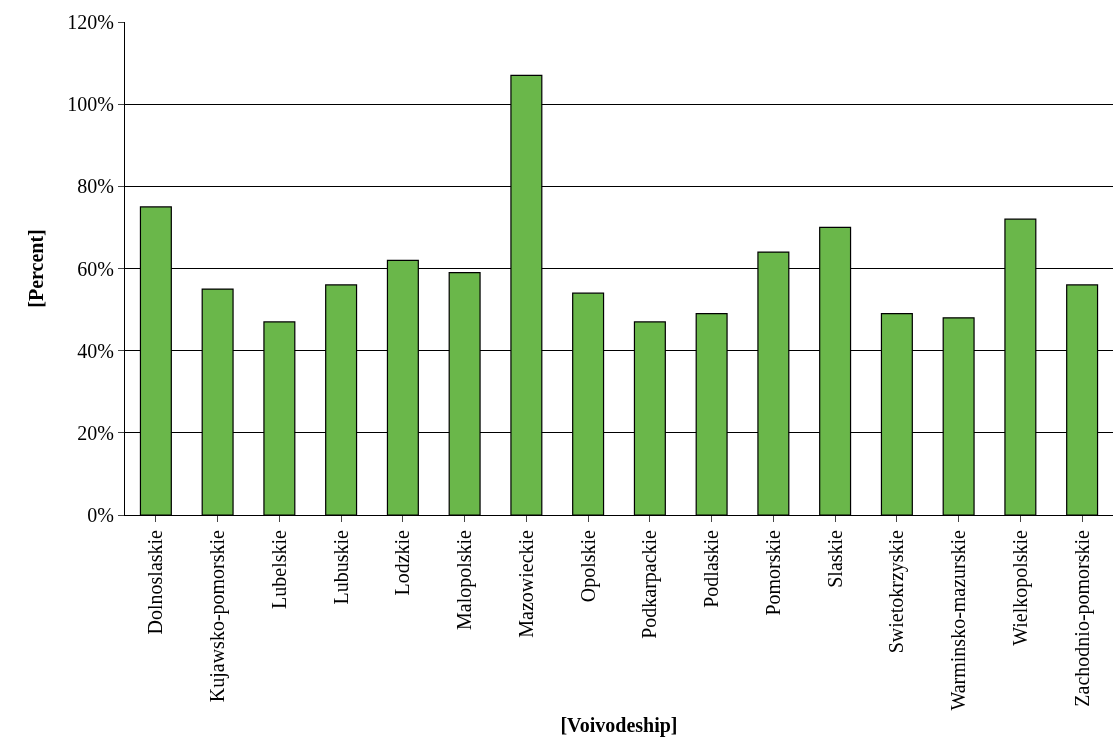 This screenshot has height=738, width=1118. What do you see at coordinates (958, 620) in the screenshot?
I see `x-tick-label: Warminsko-mazurskie` at bounding box center [958, 620].